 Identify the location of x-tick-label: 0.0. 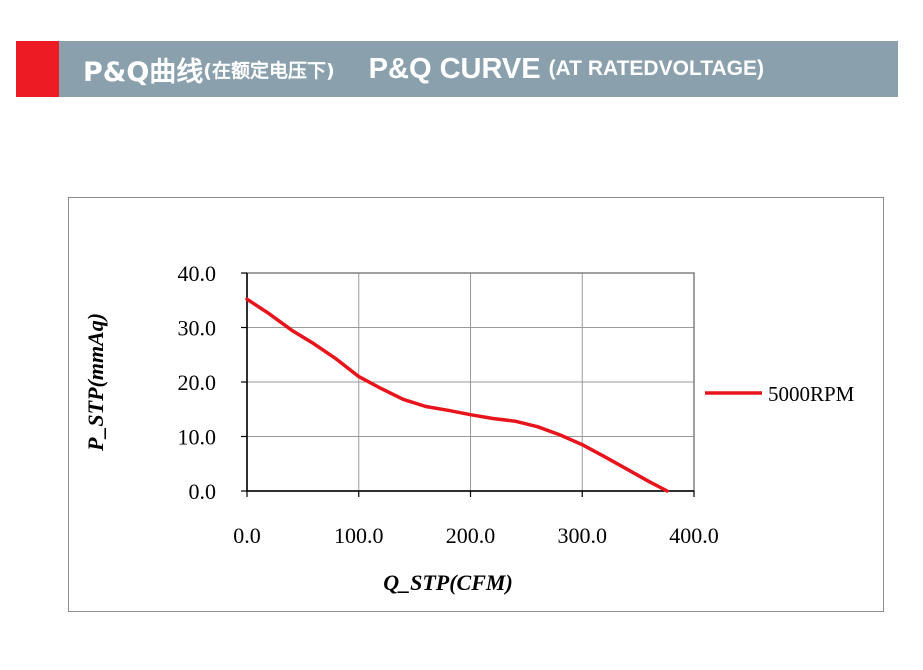
(247, 535).